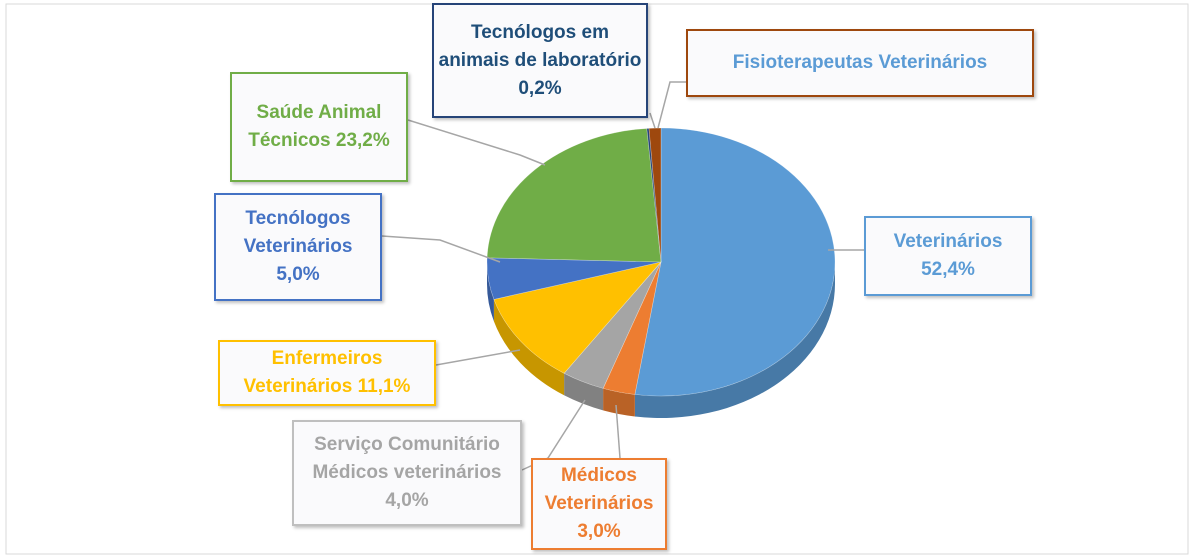 The image size is (1194, 560). What do you see at coordinates (599, 489) in the screenshot?
I see `category-label: Médicos Veterinários` at bounding box center [599, 489].